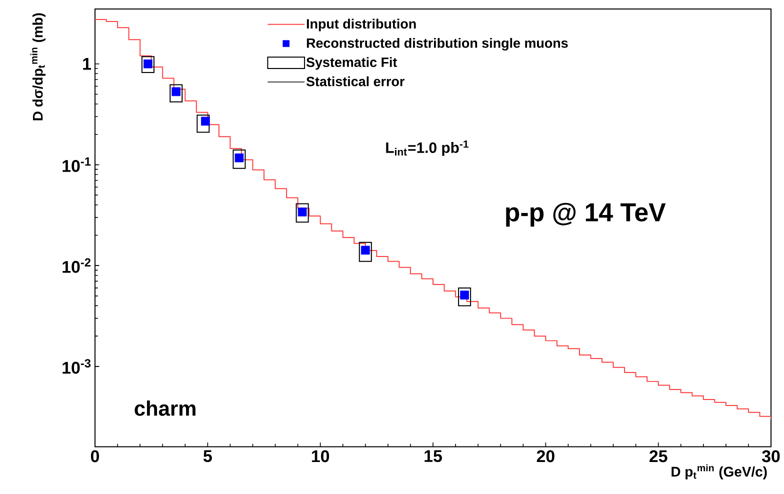 The width and height of the screenshot is (784, 494). Describe the element at coordinates (659, 456) in the screenshot. I see `x-tick-label: 25` at that location.